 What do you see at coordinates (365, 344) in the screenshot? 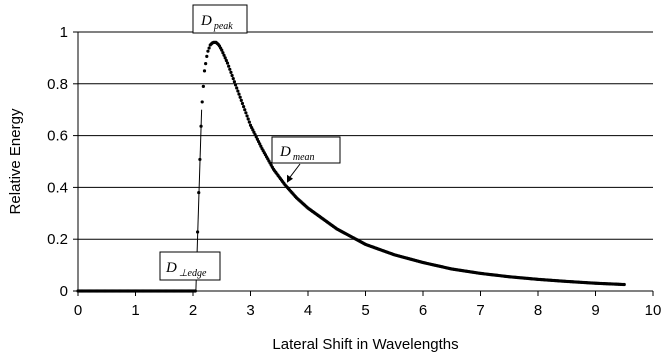
I see `x-axis-title: Lateral Shift in Wavelengths` at bounding box center [365, 344].